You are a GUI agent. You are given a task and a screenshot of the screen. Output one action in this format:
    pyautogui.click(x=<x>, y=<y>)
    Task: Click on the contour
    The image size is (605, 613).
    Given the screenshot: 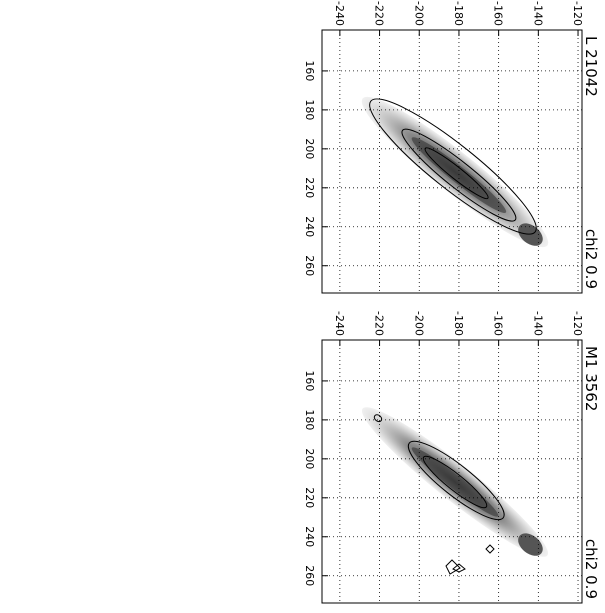 What is the action you would take?
    pyautogui.click(x=470, y=559)
    